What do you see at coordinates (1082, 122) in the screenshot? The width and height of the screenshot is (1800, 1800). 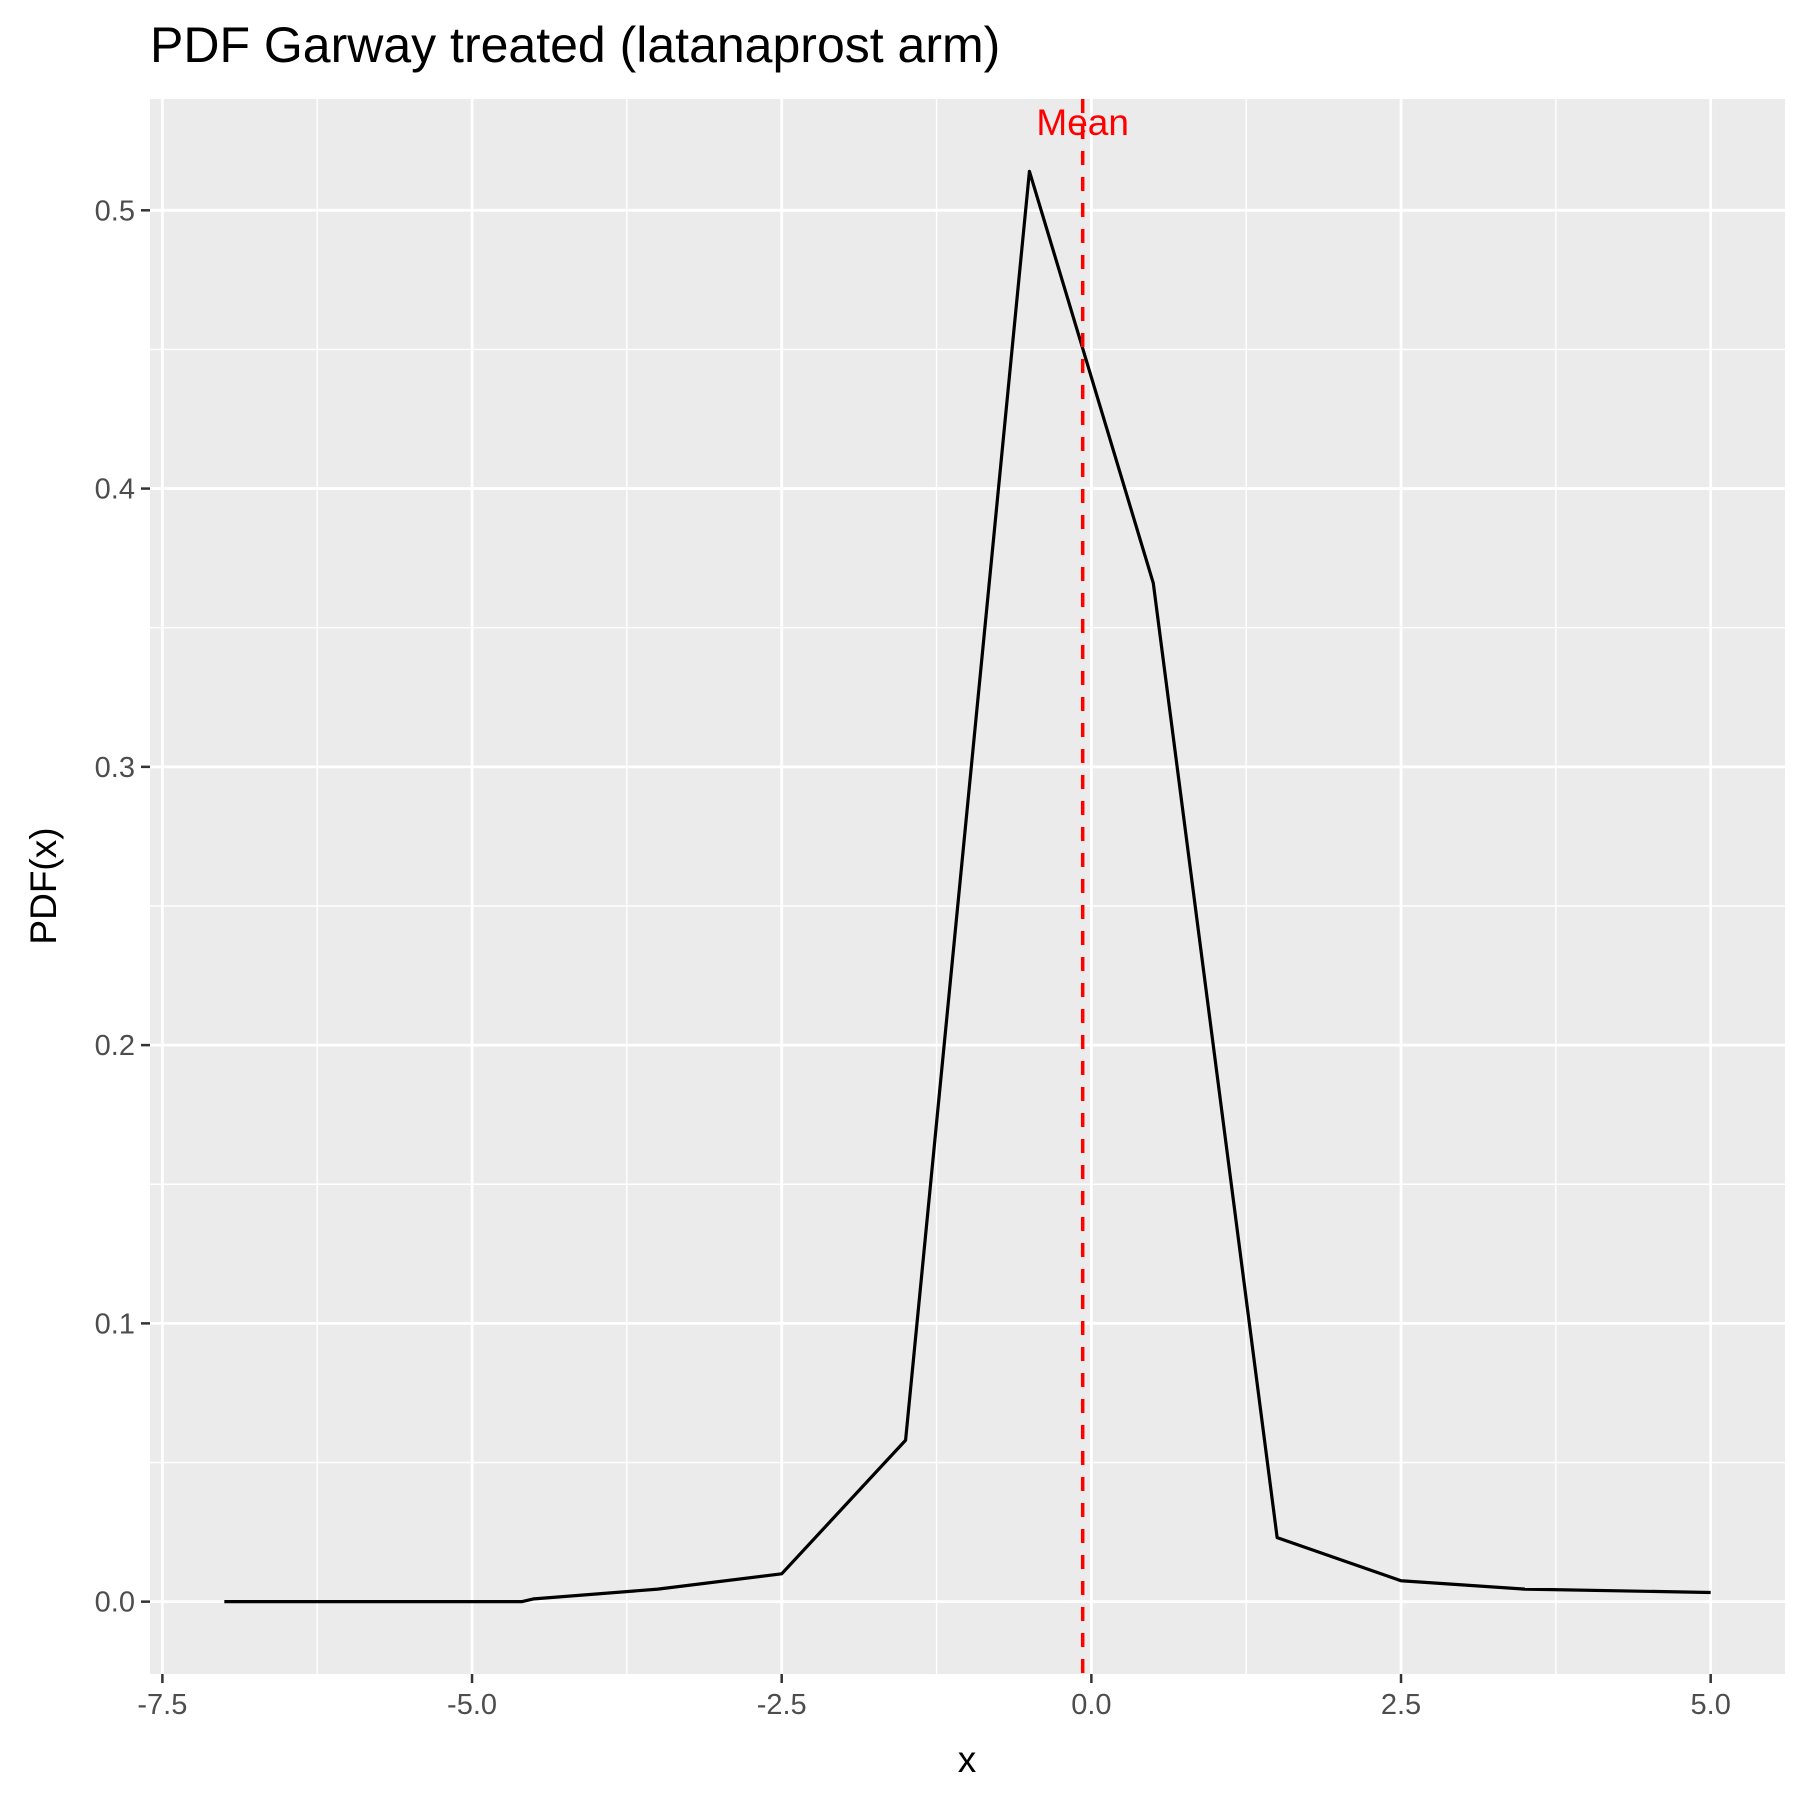 I see `mean-label: Mean` at bounding box center [1082, 122].